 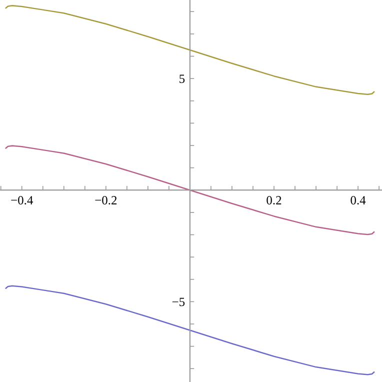 I want to click on y-tick-label: −5, so click(x=178, y=302).